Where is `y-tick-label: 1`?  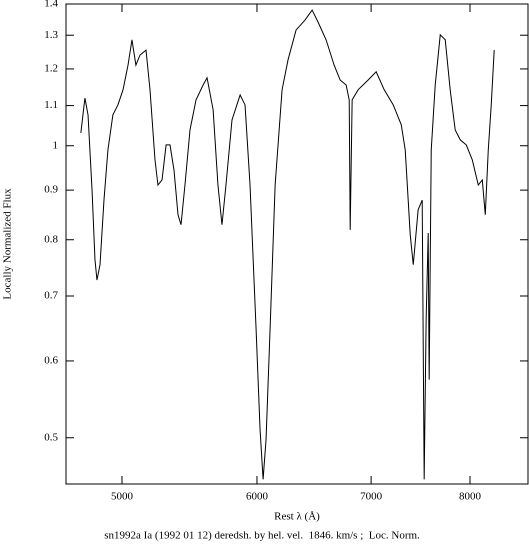 y-tick-label: 1 is located at coordinates (56, 145).